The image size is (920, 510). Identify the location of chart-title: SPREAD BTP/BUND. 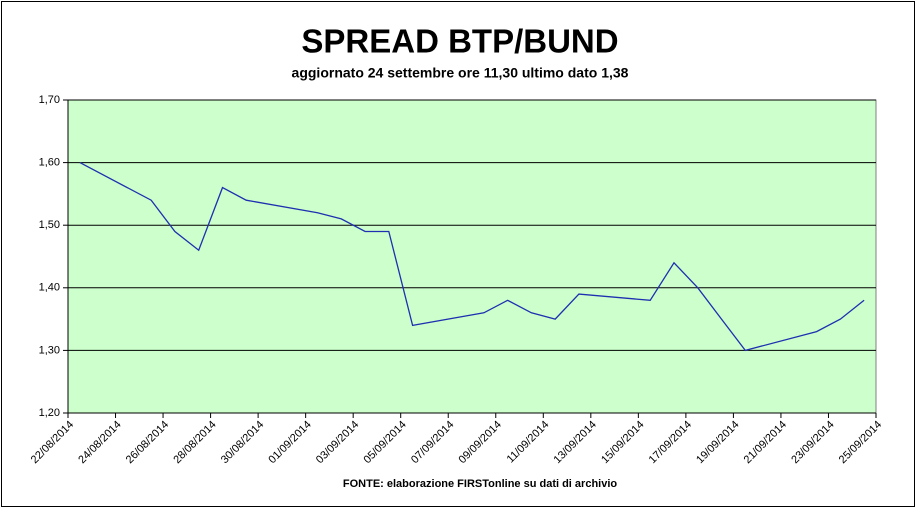
(459, 41).